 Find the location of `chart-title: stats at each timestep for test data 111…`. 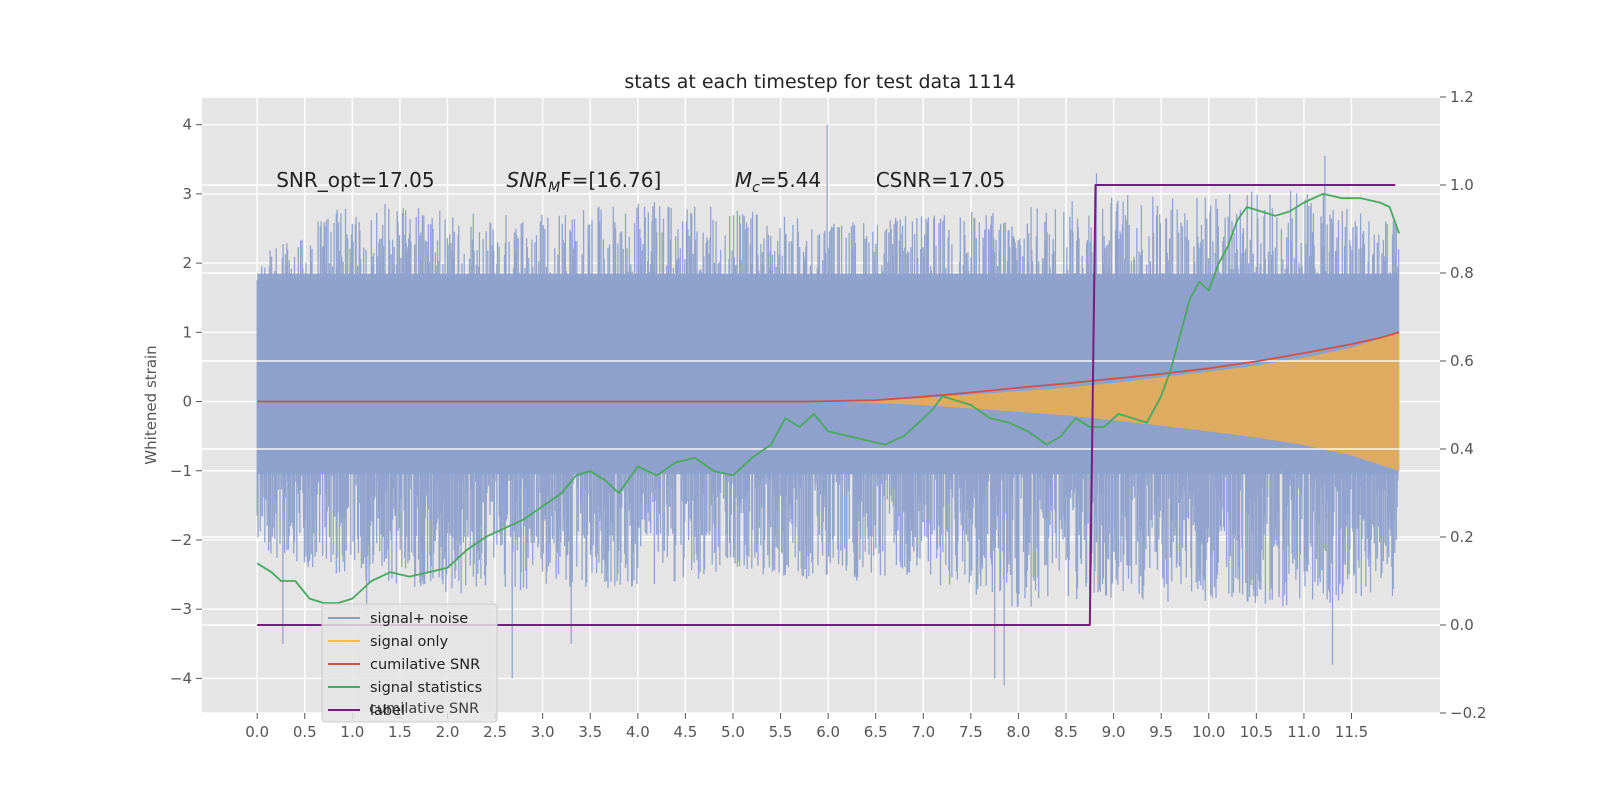

chart-title: stats at each timestep for test data 111… is located at coordinates (819, 82).